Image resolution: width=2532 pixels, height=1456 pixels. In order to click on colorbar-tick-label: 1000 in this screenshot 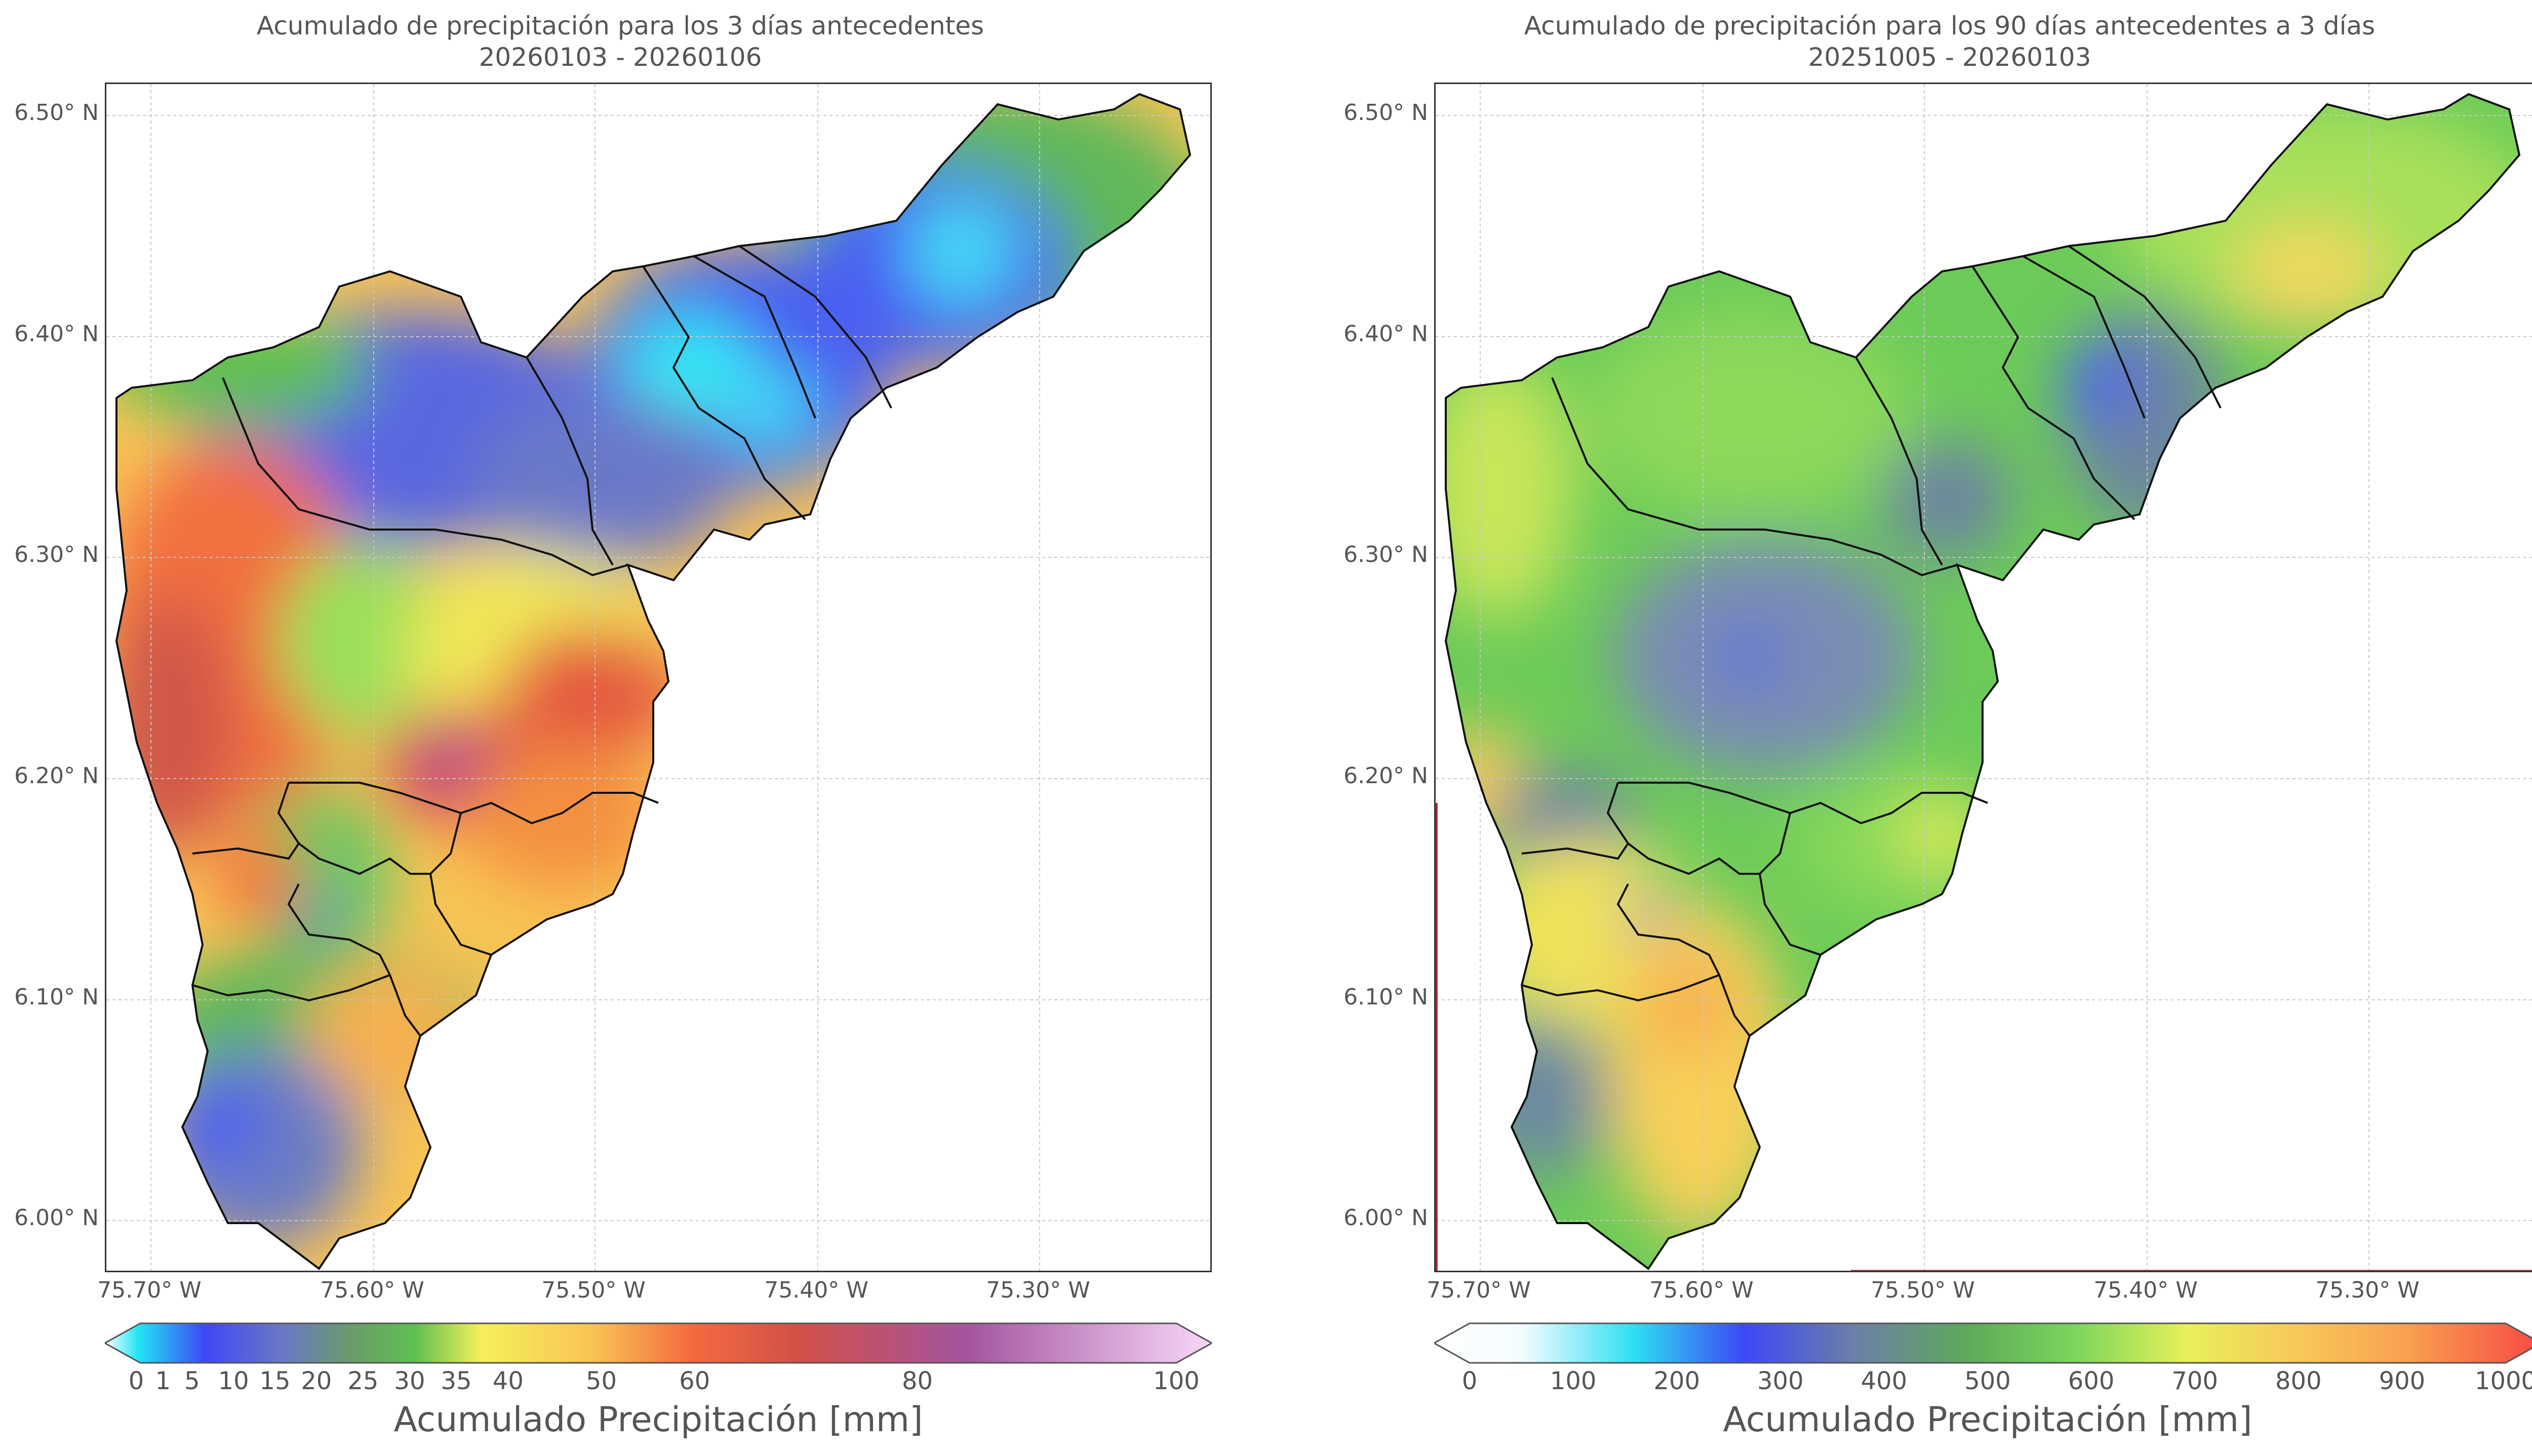, I will do `click(2503, 1381)`.